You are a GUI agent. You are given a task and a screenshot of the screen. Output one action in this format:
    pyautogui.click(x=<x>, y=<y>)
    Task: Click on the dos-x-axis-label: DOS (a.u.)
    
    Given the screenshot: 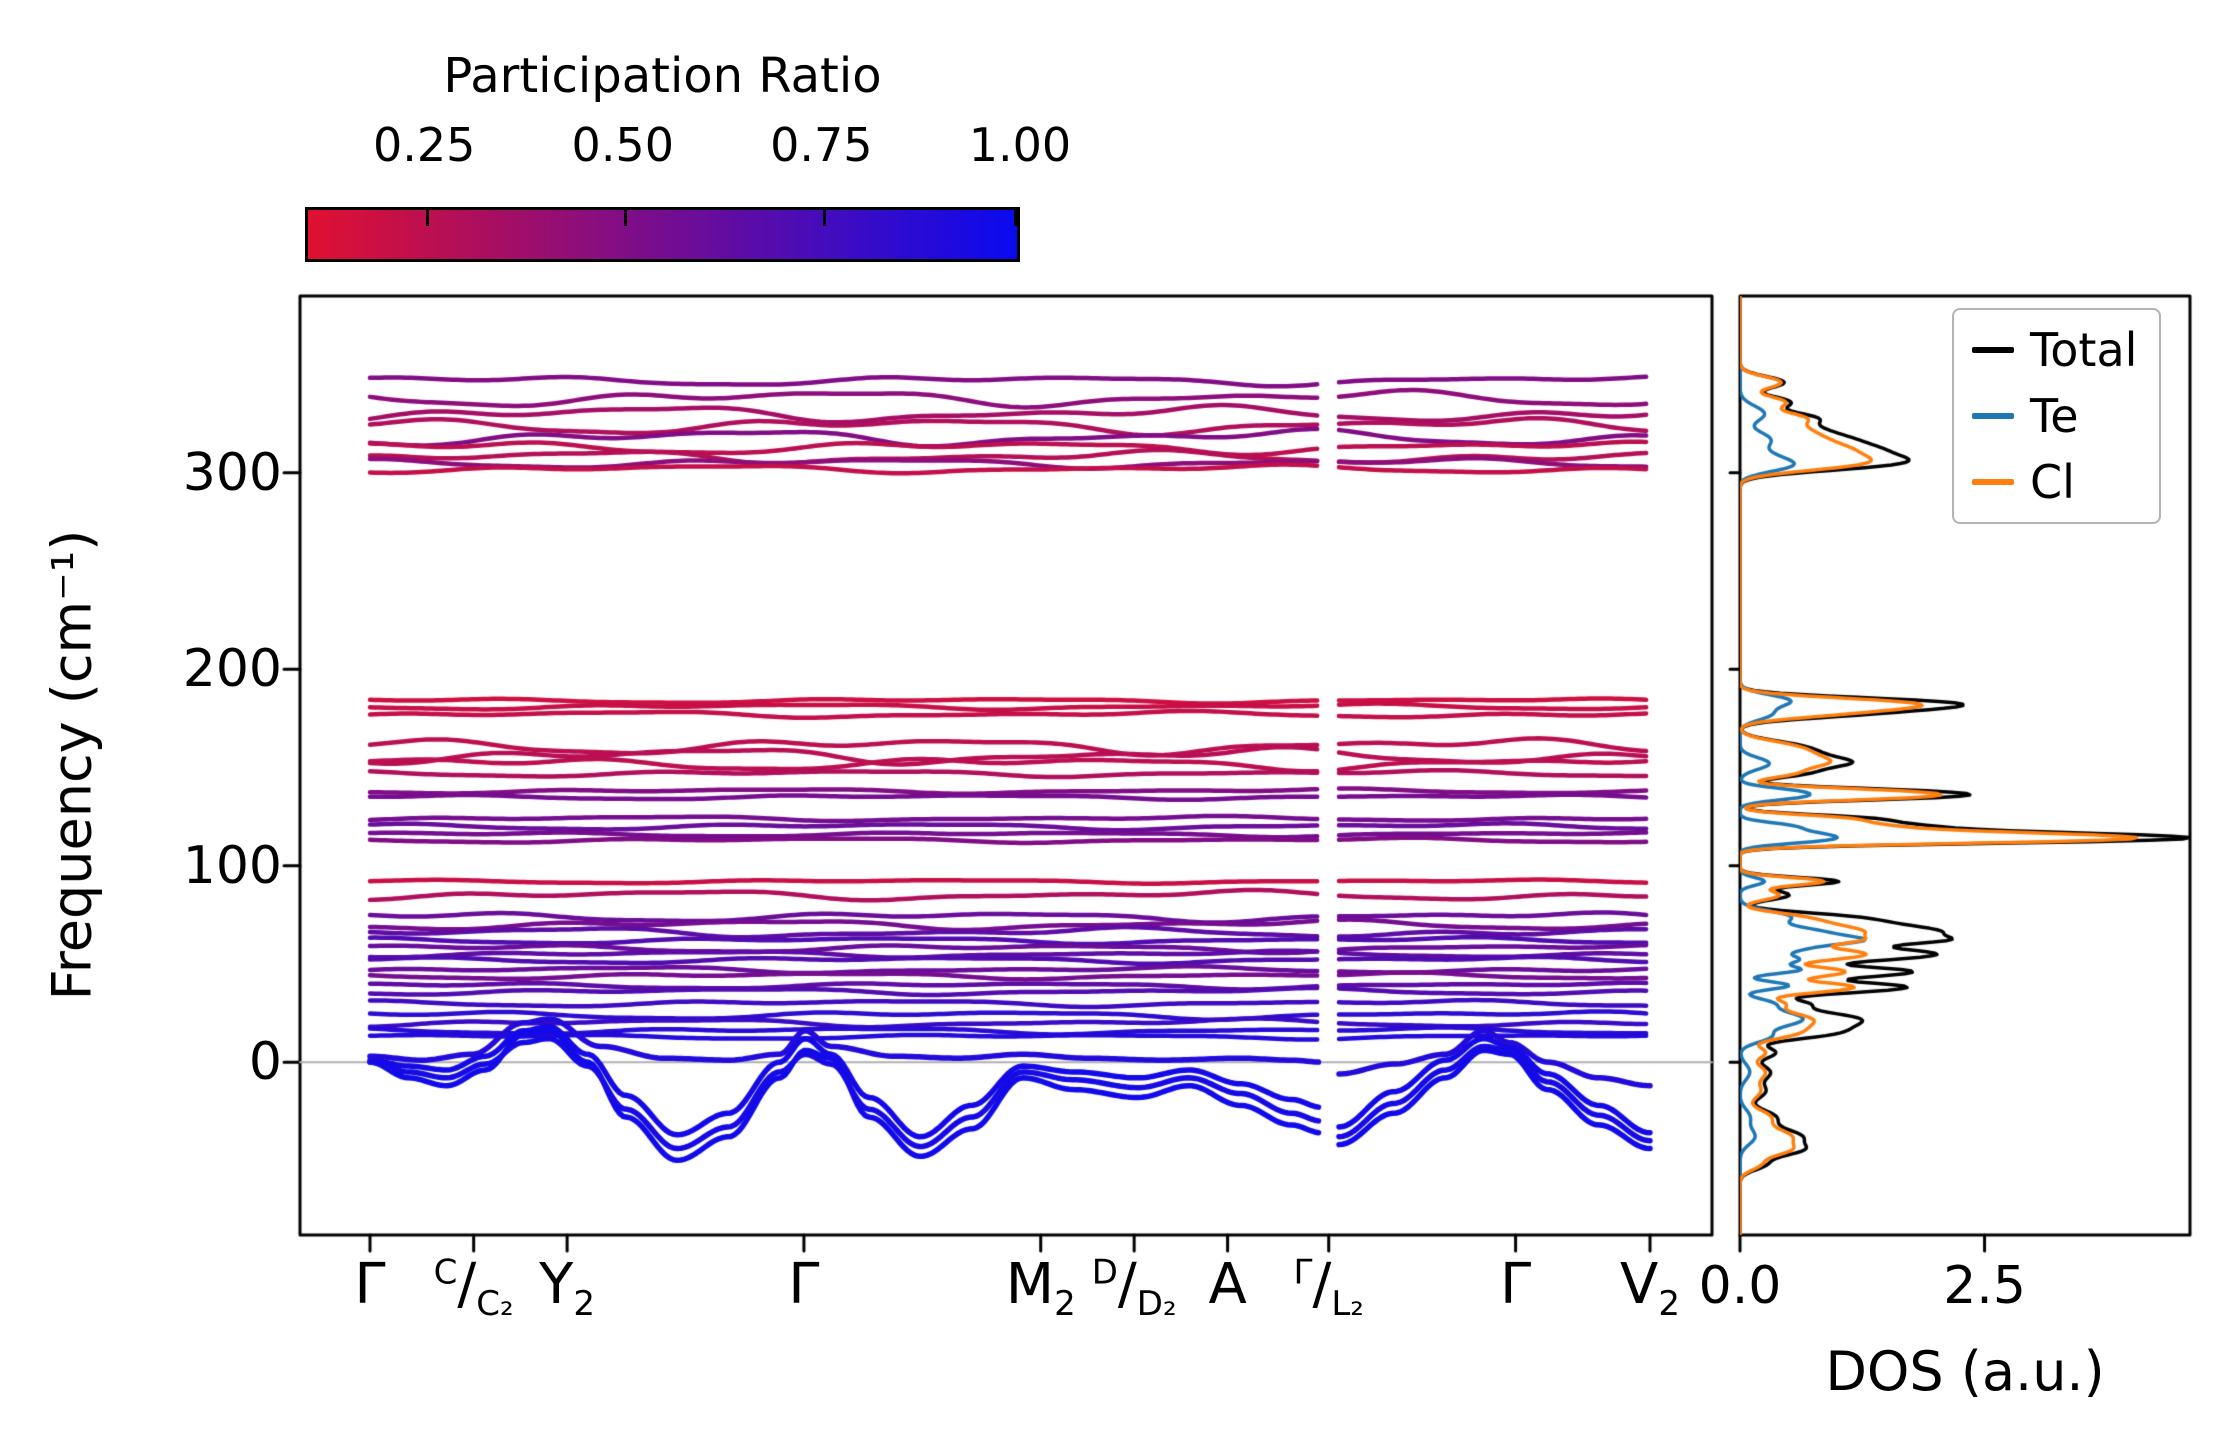 What is the action you would take?
    pyautogui.click(x=1965, y=1371)
    